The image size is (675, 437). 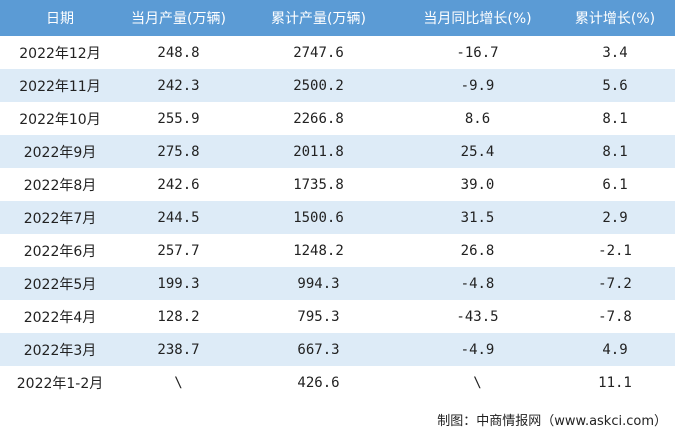 What do you see at coordinates (477, 283) in the screenshot?
I see `value-cell: -4.8` at bounding box center [477, 283].